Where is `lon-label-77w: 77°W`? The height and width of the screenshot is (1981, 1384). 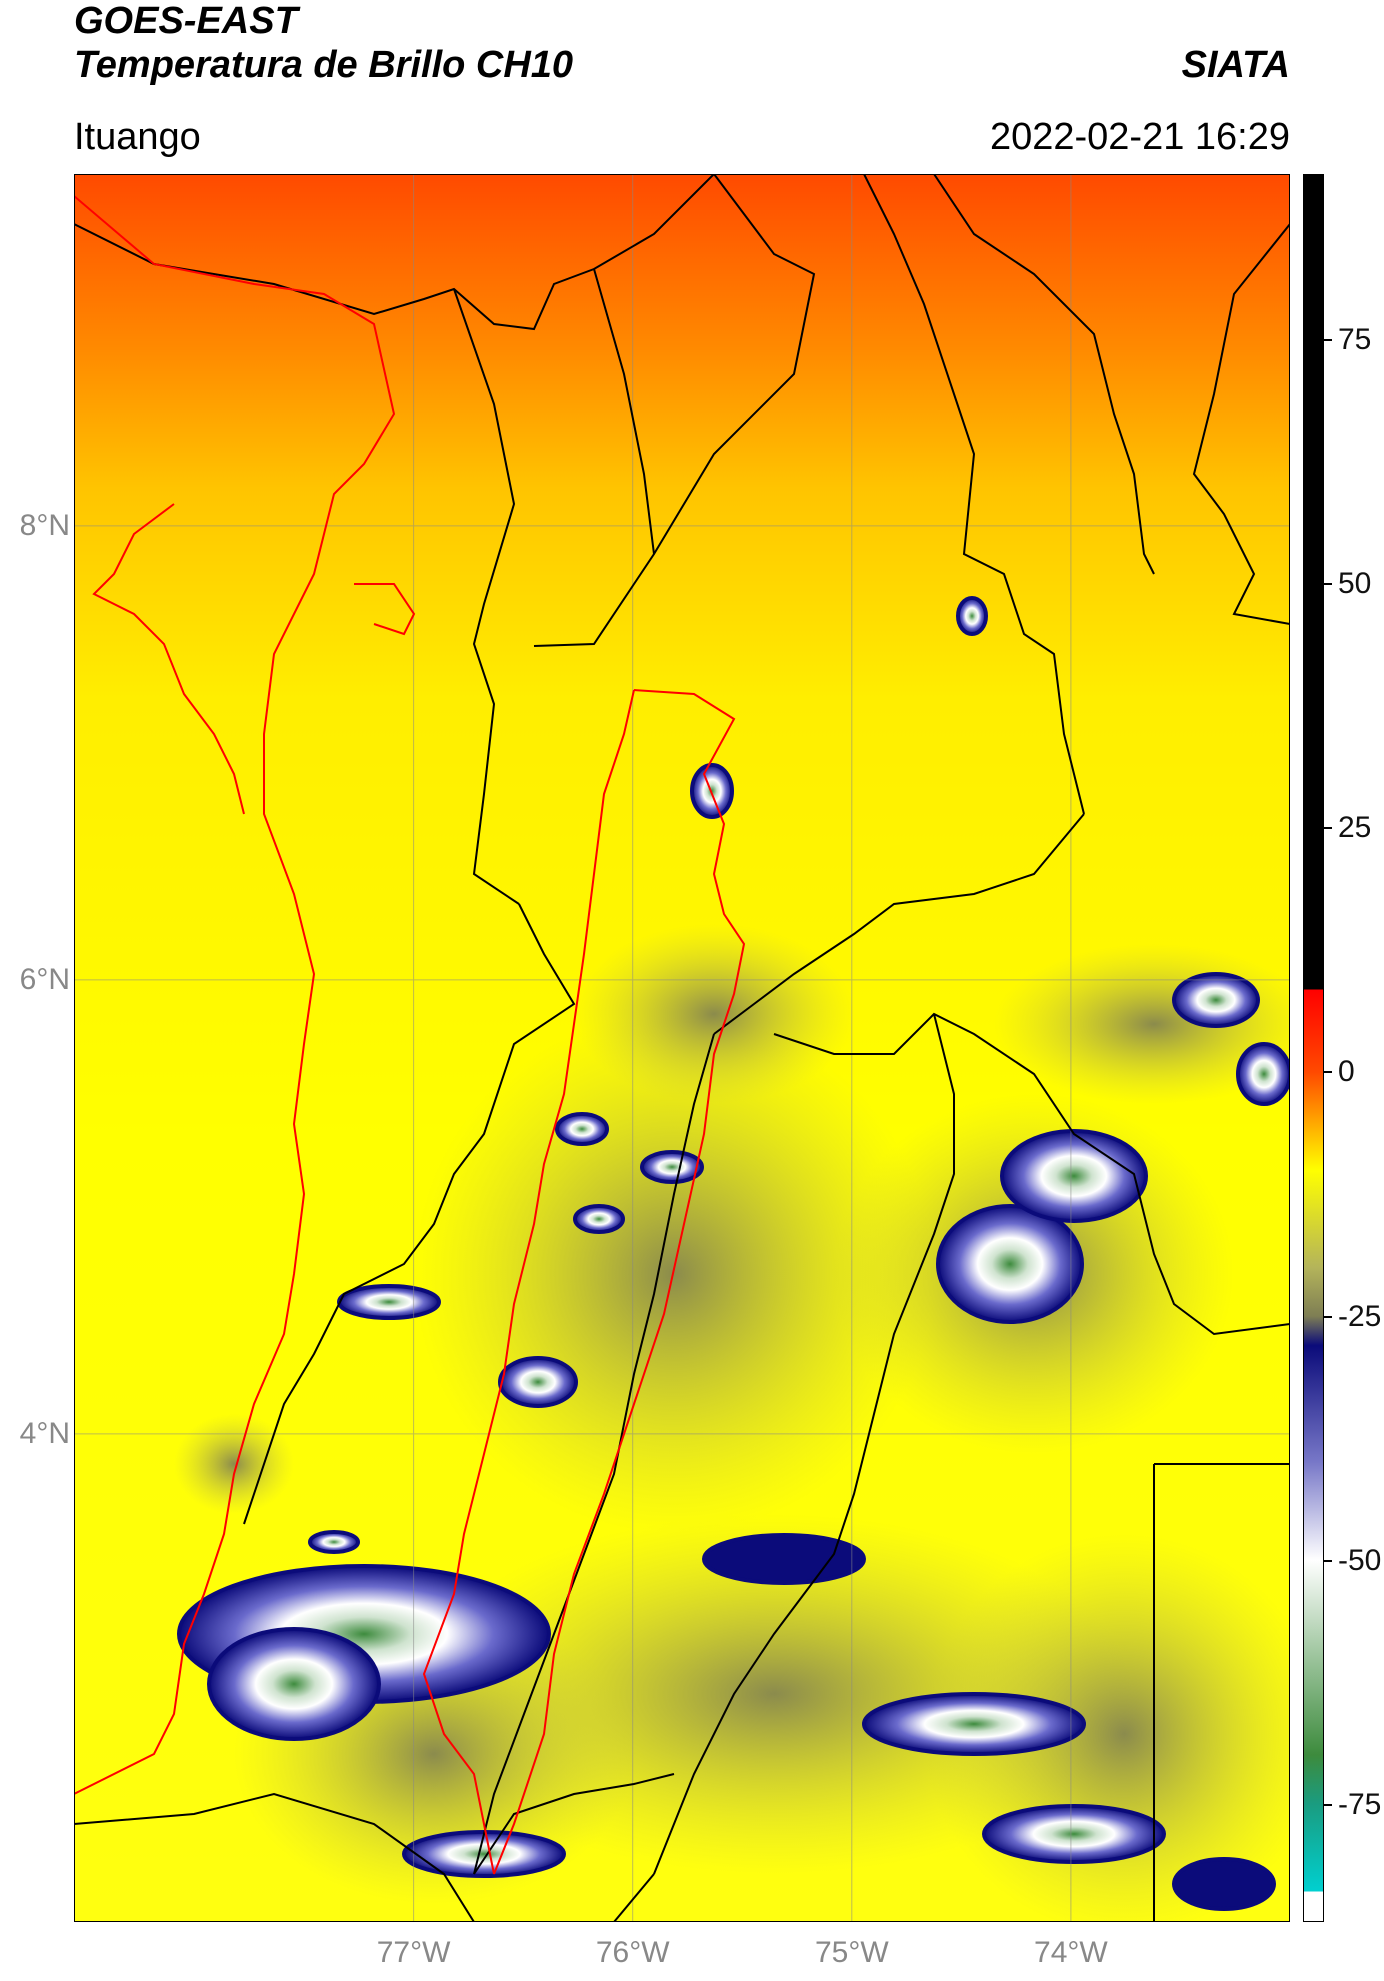 lon-label-77w: 77°W is located at coordinates (413, 1952).